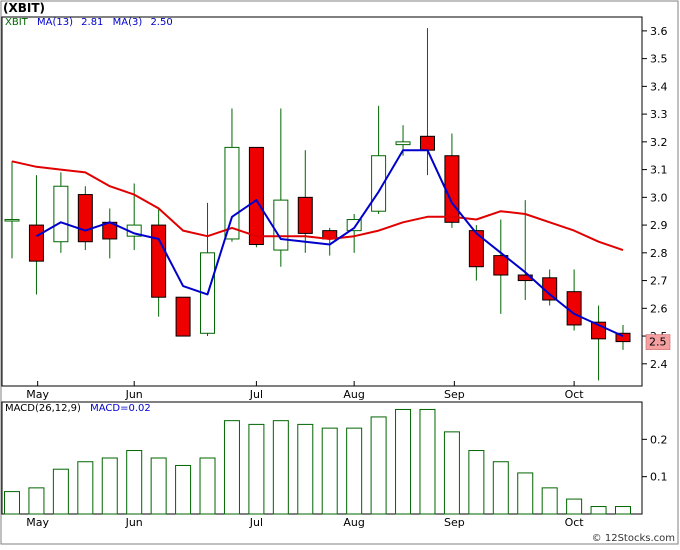 This screenshot has width=680, height=550. I want to click on macd-legend: MACD(26,12,9) MACD=0.02, so click(78, 408).